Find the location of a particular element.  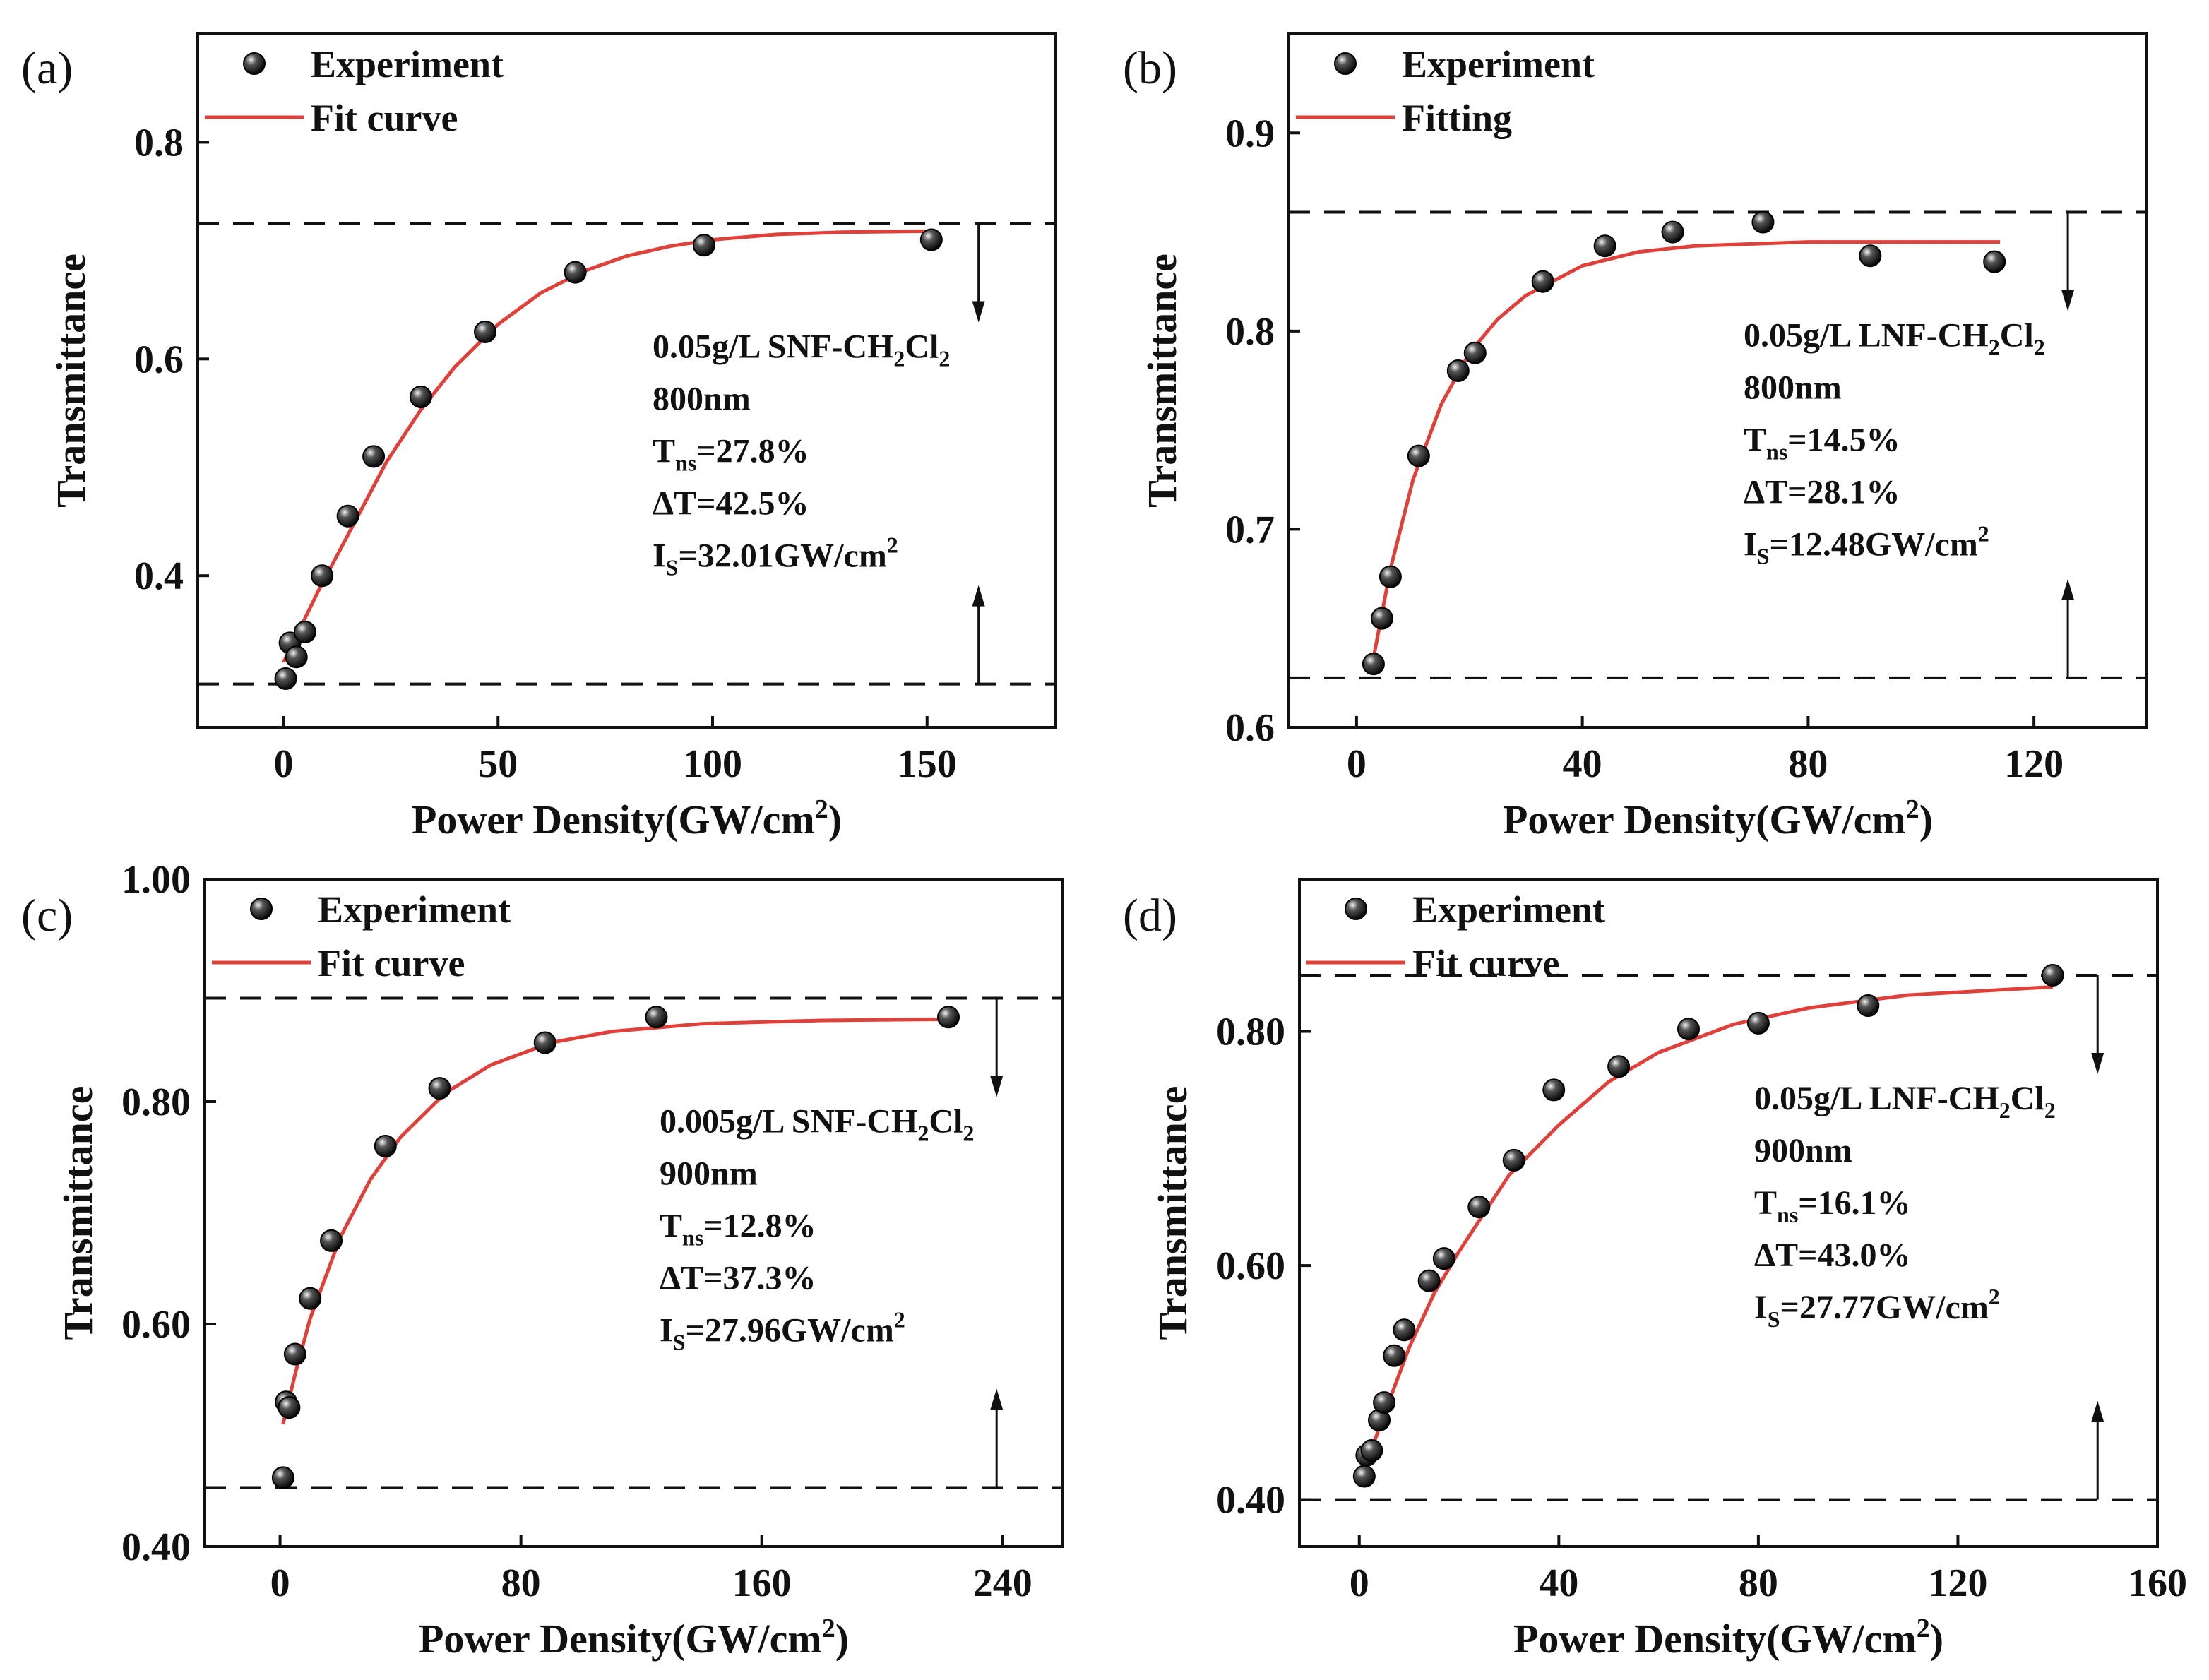

annotation-is-value: =12.48GW/cm is located at coordinates (1873, 545).